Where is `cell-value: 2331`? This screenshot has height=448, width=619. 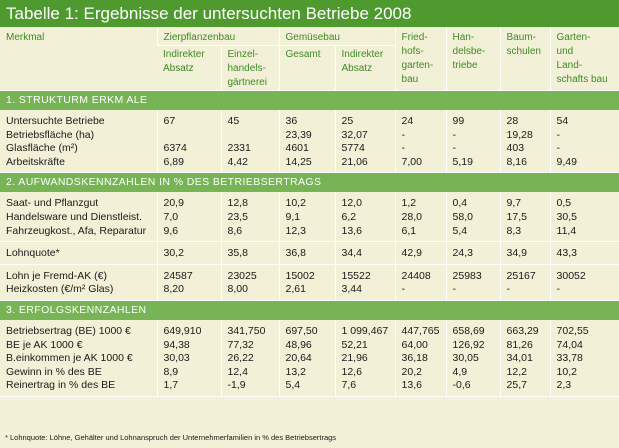
cell-value: 2331 is located at coordinates (249, 149).